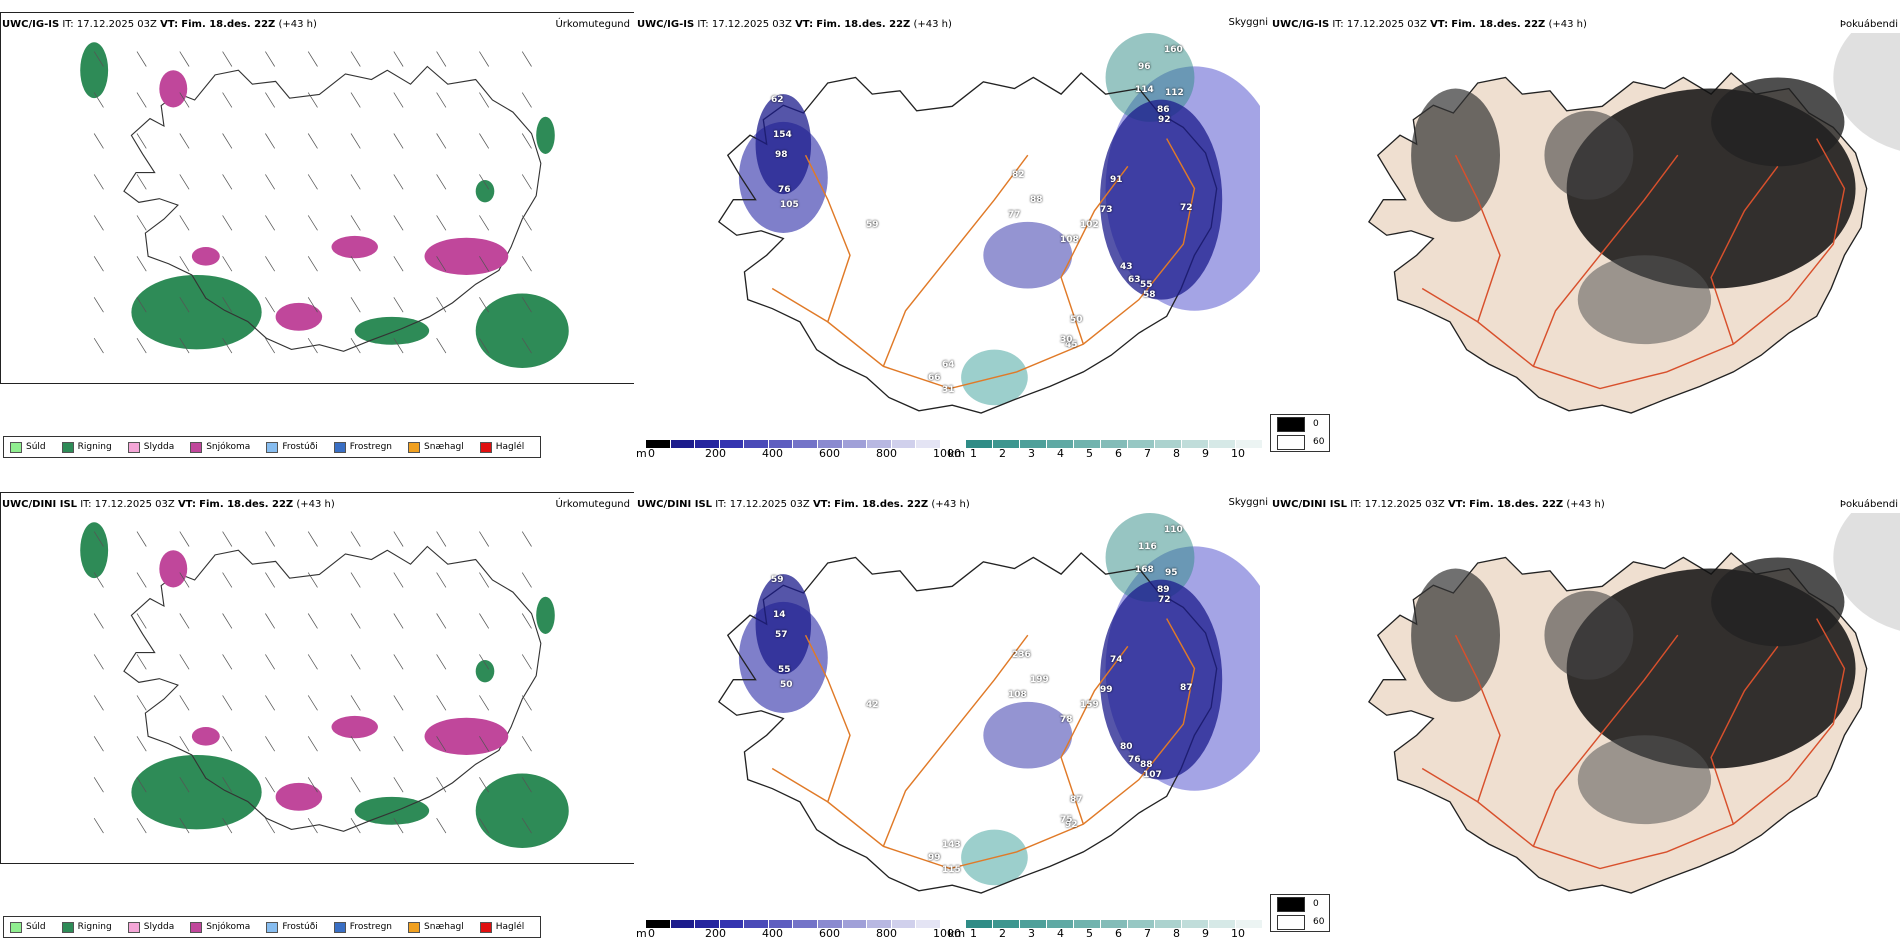 This screenshot has width=1900, height=950. What do you see at coordinates (1134, 760) in the screenshot?
I see `ceiling-value-label: 76` at bounding box center [1134, 760].